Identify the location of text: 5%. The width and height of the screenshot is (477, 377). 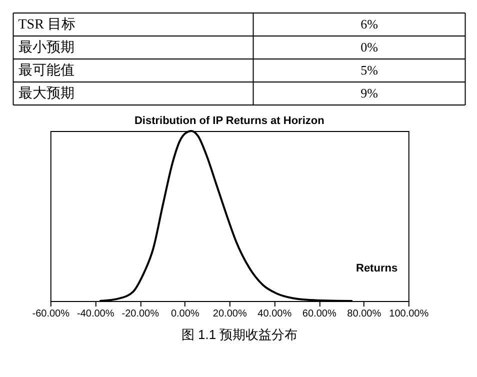
(369, 70).